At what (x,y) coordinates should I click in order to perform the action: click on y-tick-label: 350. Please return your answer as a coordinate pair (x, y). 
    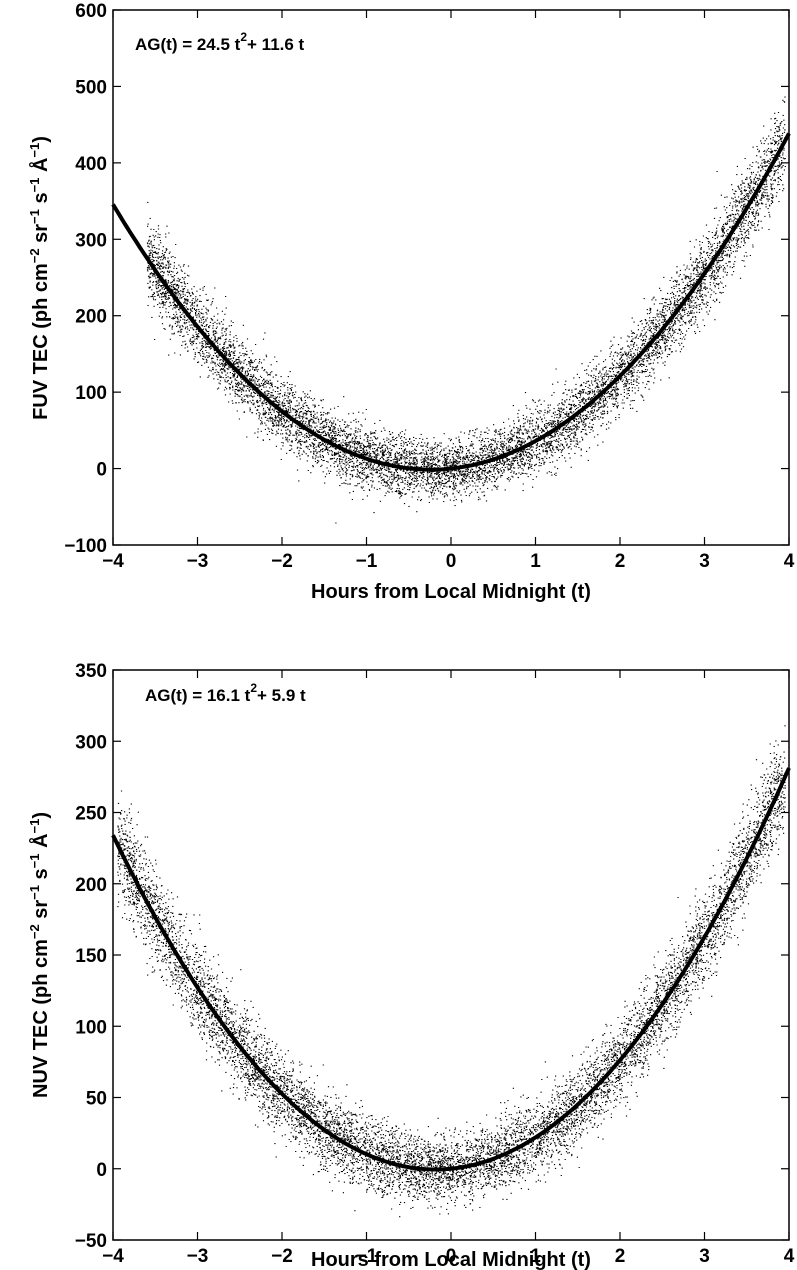
    Looking at the image, I should click on (91, 671).